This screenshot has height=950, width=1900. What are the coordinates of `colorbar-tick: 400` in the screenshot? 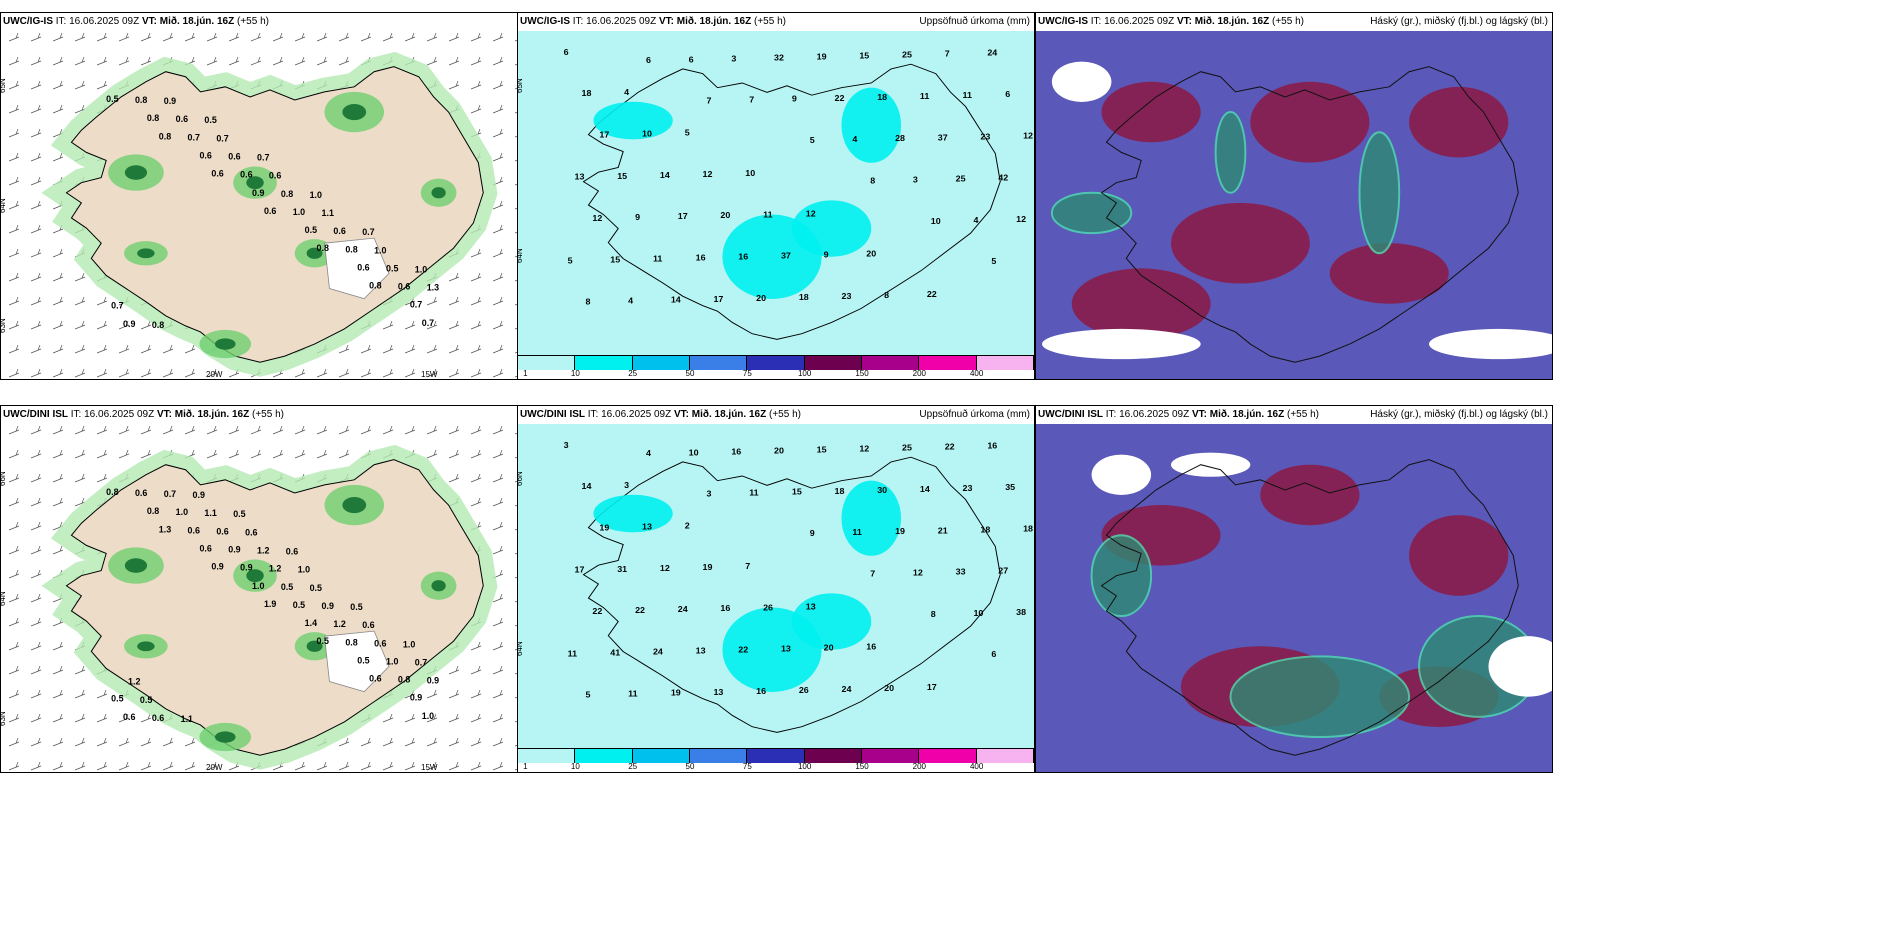 It's located at (976, 766).